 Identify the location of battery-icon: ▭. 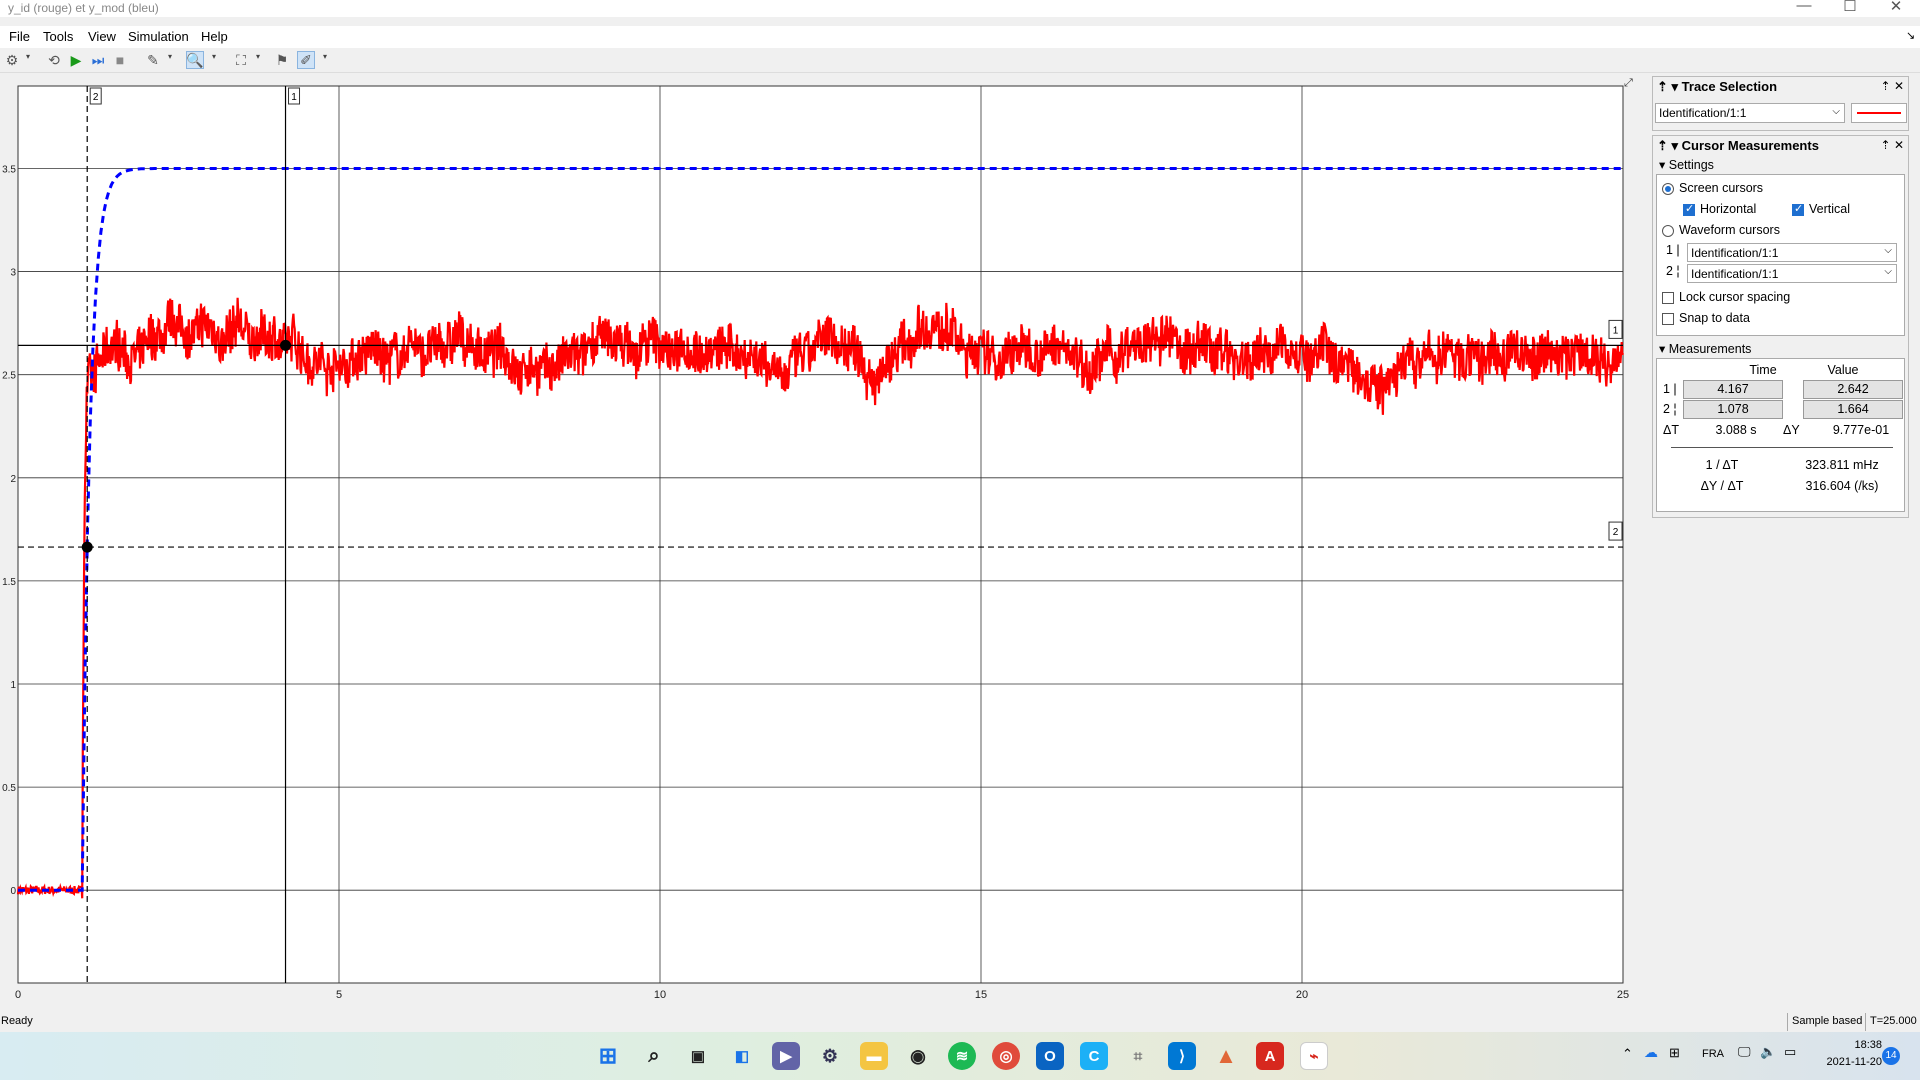
(1790, 1051).